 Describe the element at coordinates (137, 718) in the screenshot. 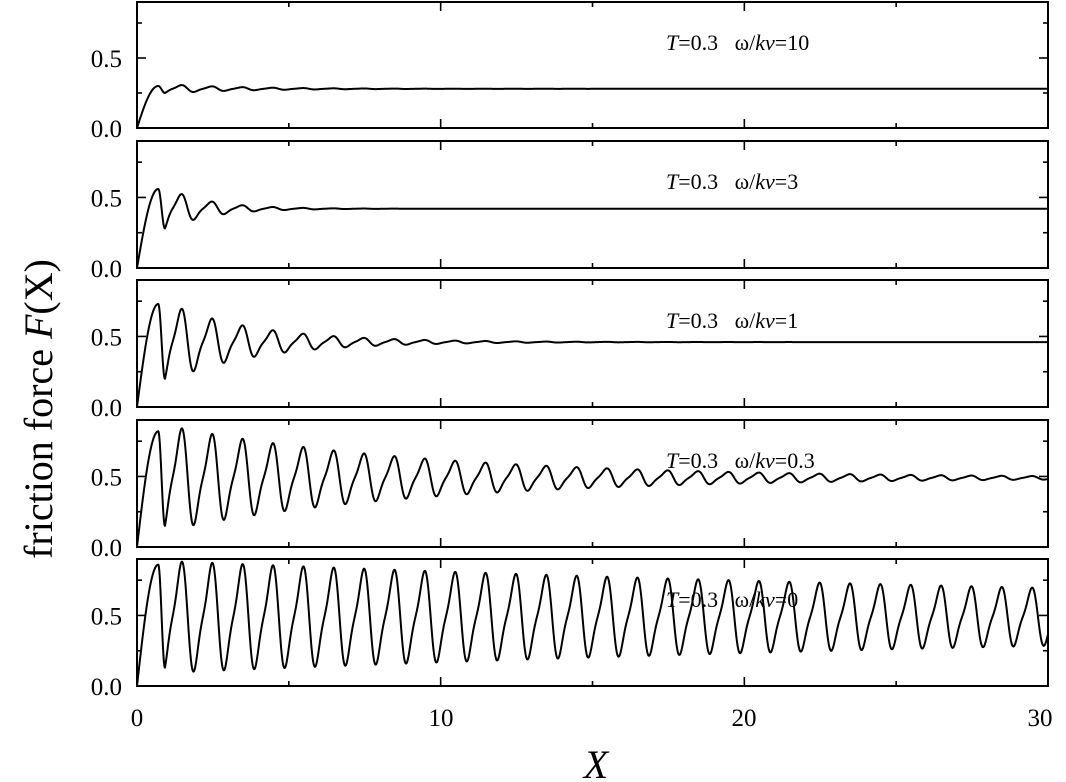

I see `x-tick-label-0: 0` at that location.